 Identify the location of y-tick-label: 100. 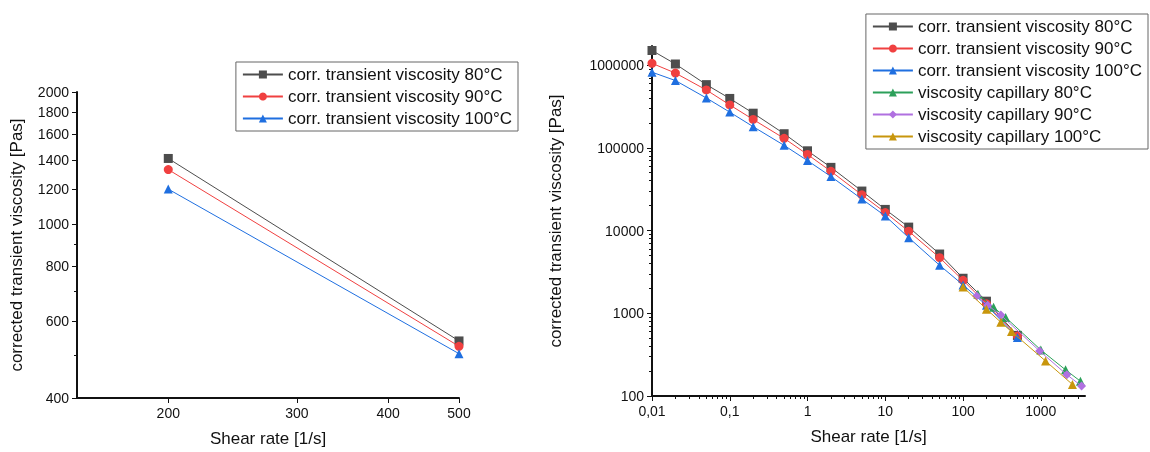
(632, 396).